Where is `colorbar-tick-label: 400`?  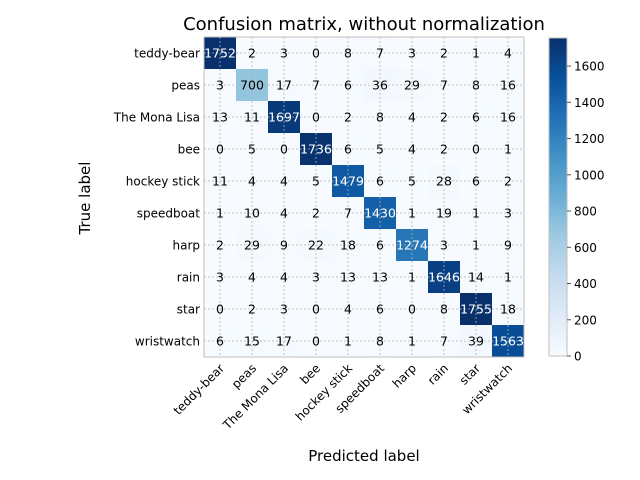
colorbar-tick-label: 400 is located at coordinates (585, 284).